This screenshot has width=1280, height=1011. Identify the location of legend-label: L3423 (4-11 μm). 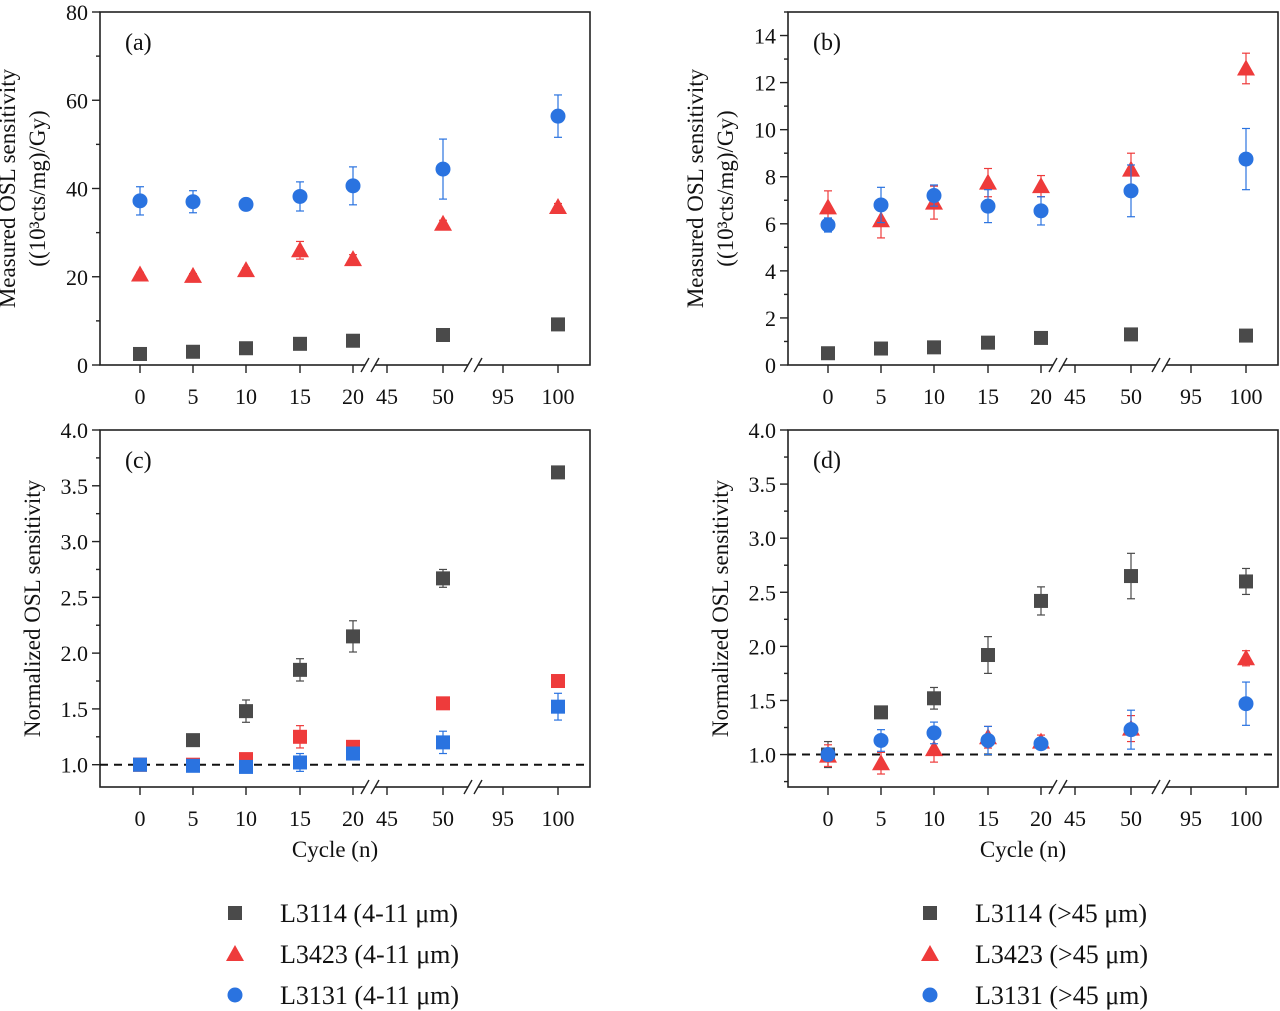
(369, 954).